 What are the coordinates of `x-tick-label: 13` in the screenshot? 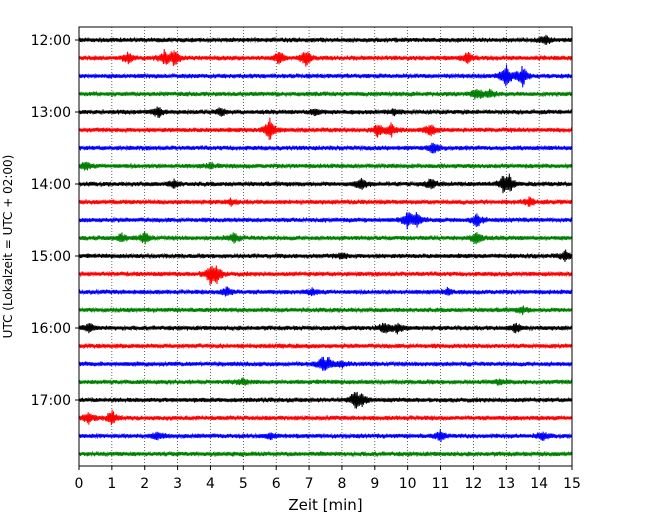 It's located at (506, 484).